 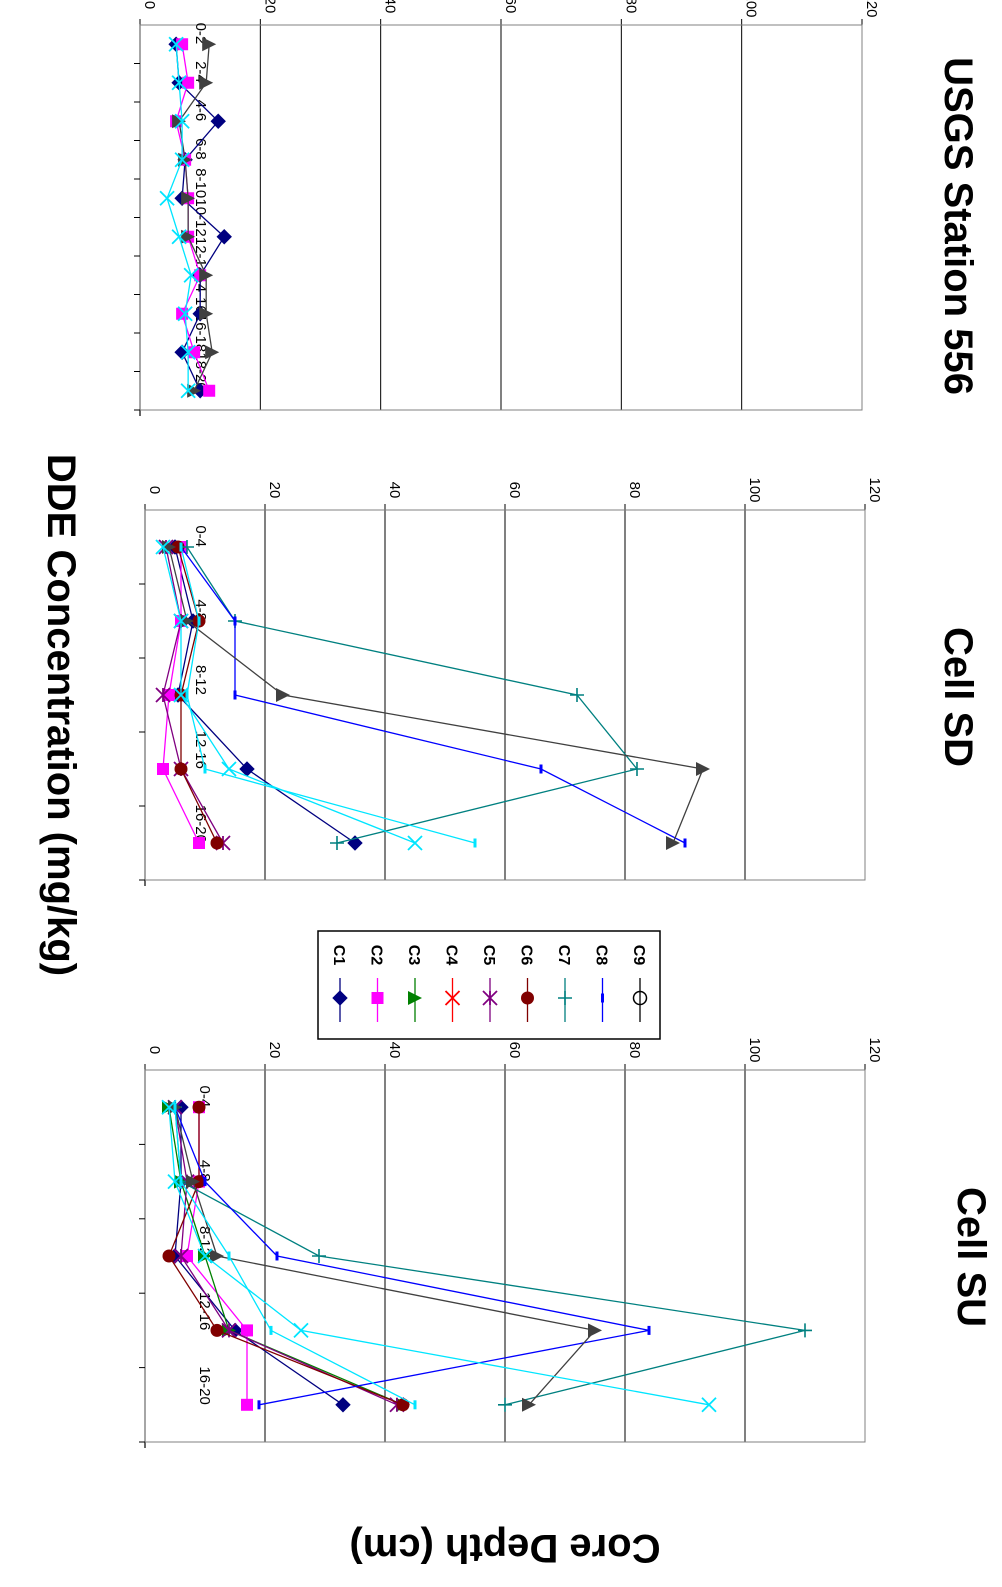 What do you see at coordinates (204, 1385) in the screenshot?
I see `cell-su-category-label: 16-20` at bounding box center [204, 1385].